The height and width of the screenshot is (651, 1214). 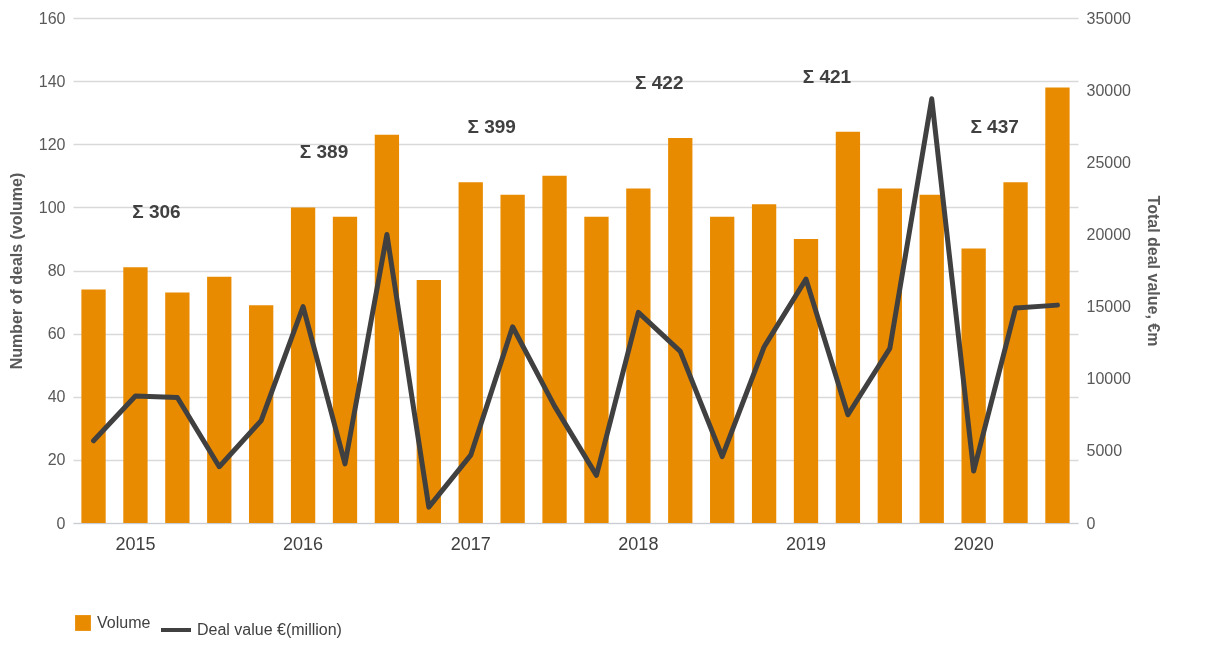 What do you see at coordinates (156, 212) in the screenshot?
I see `annotation: Σ 306` at bounding box center [156, 212].